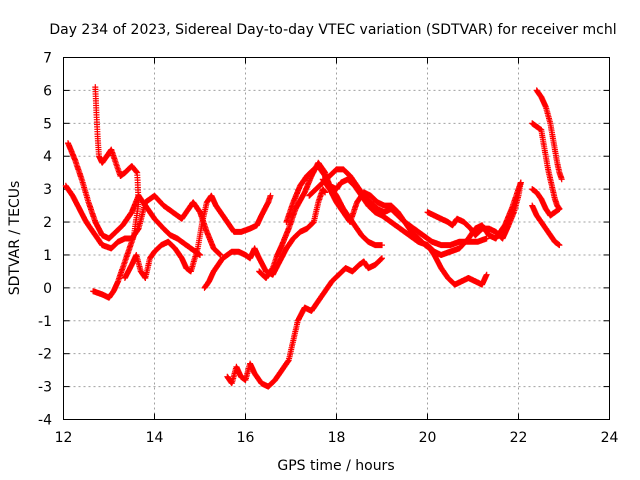 This screenshot has width=640, height=480. What do you see at coordinates (519, 438) in the screenshot?
I see `x-tick-label: 22` at bounding box center [519, 438].